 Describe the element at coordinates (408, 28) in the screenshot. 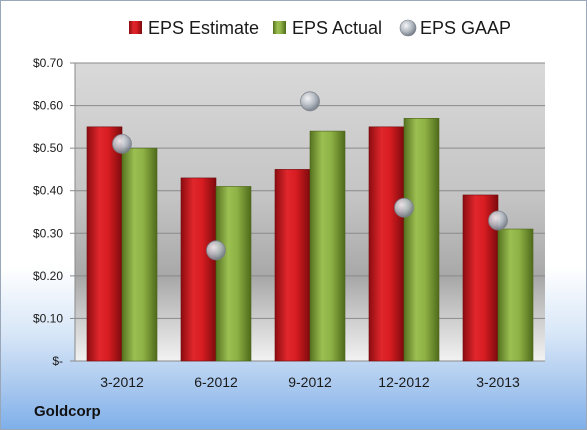

I see `legend-gaap-swatch` at that location.